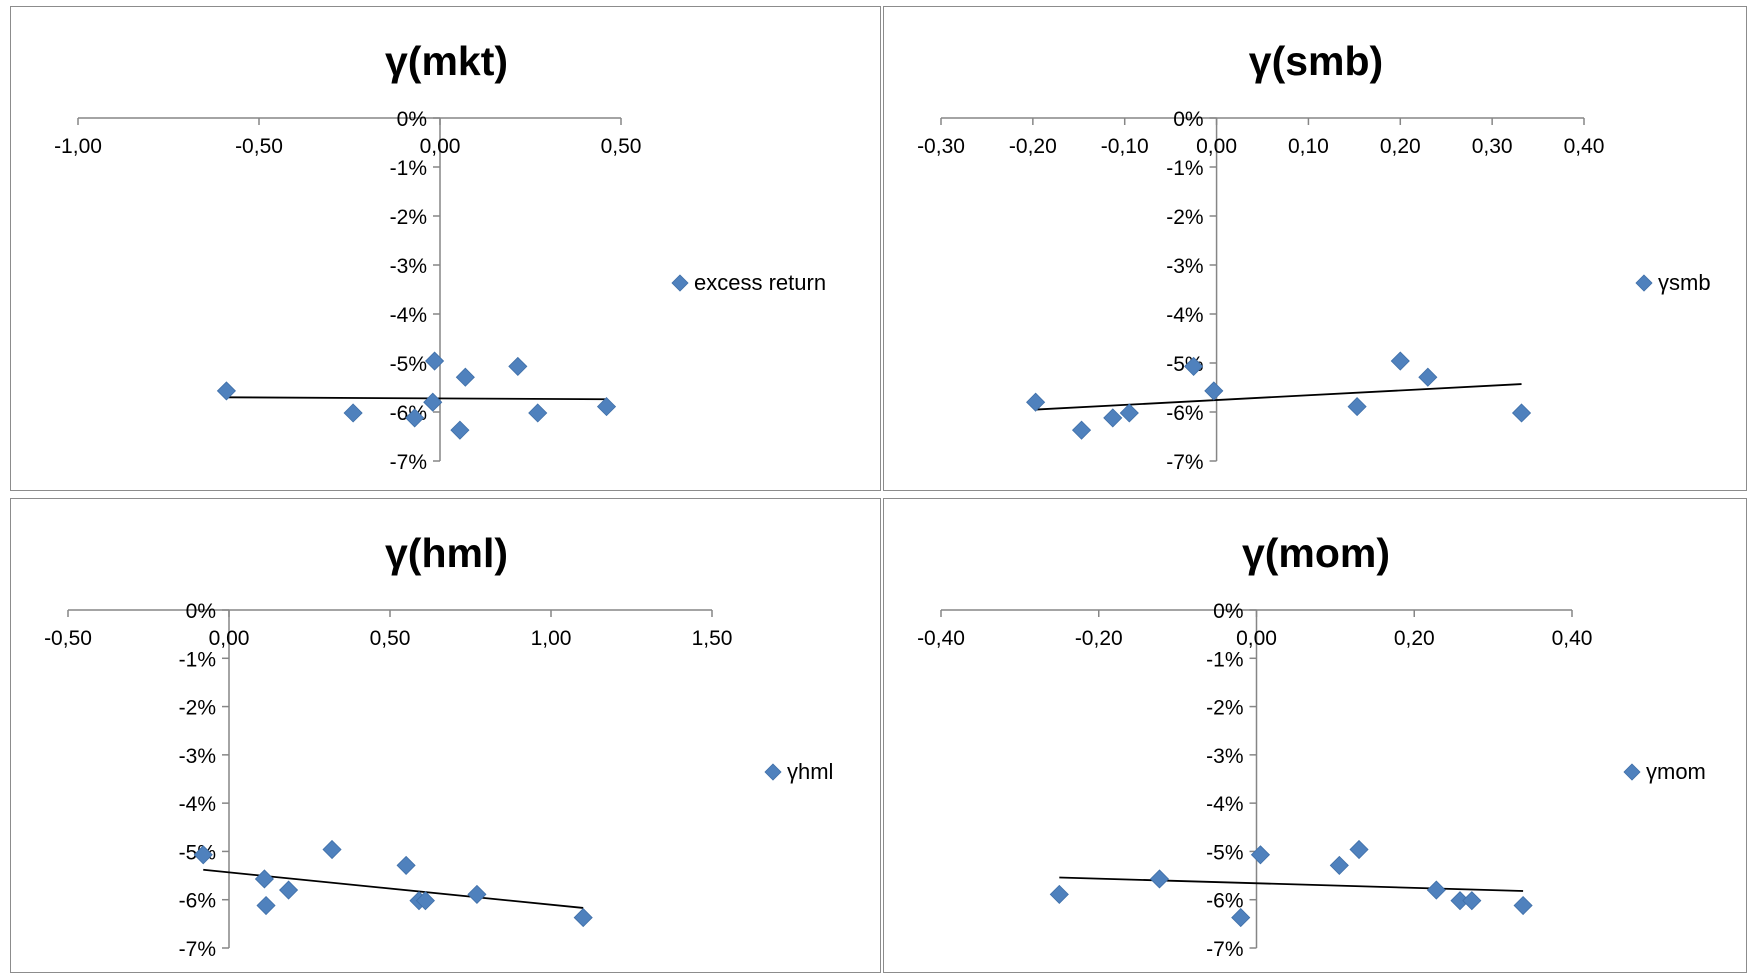 The width and height of the screenshot is (1747, 973). I want to click on x-tick-label: -1,00, so click(78, 146).